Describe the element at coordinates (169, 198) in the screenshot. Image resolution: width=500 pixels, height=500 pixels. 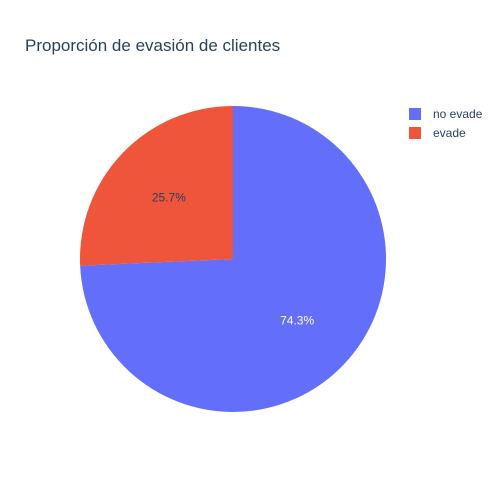
I see `slice-percent-label: 25.7%` at that location.